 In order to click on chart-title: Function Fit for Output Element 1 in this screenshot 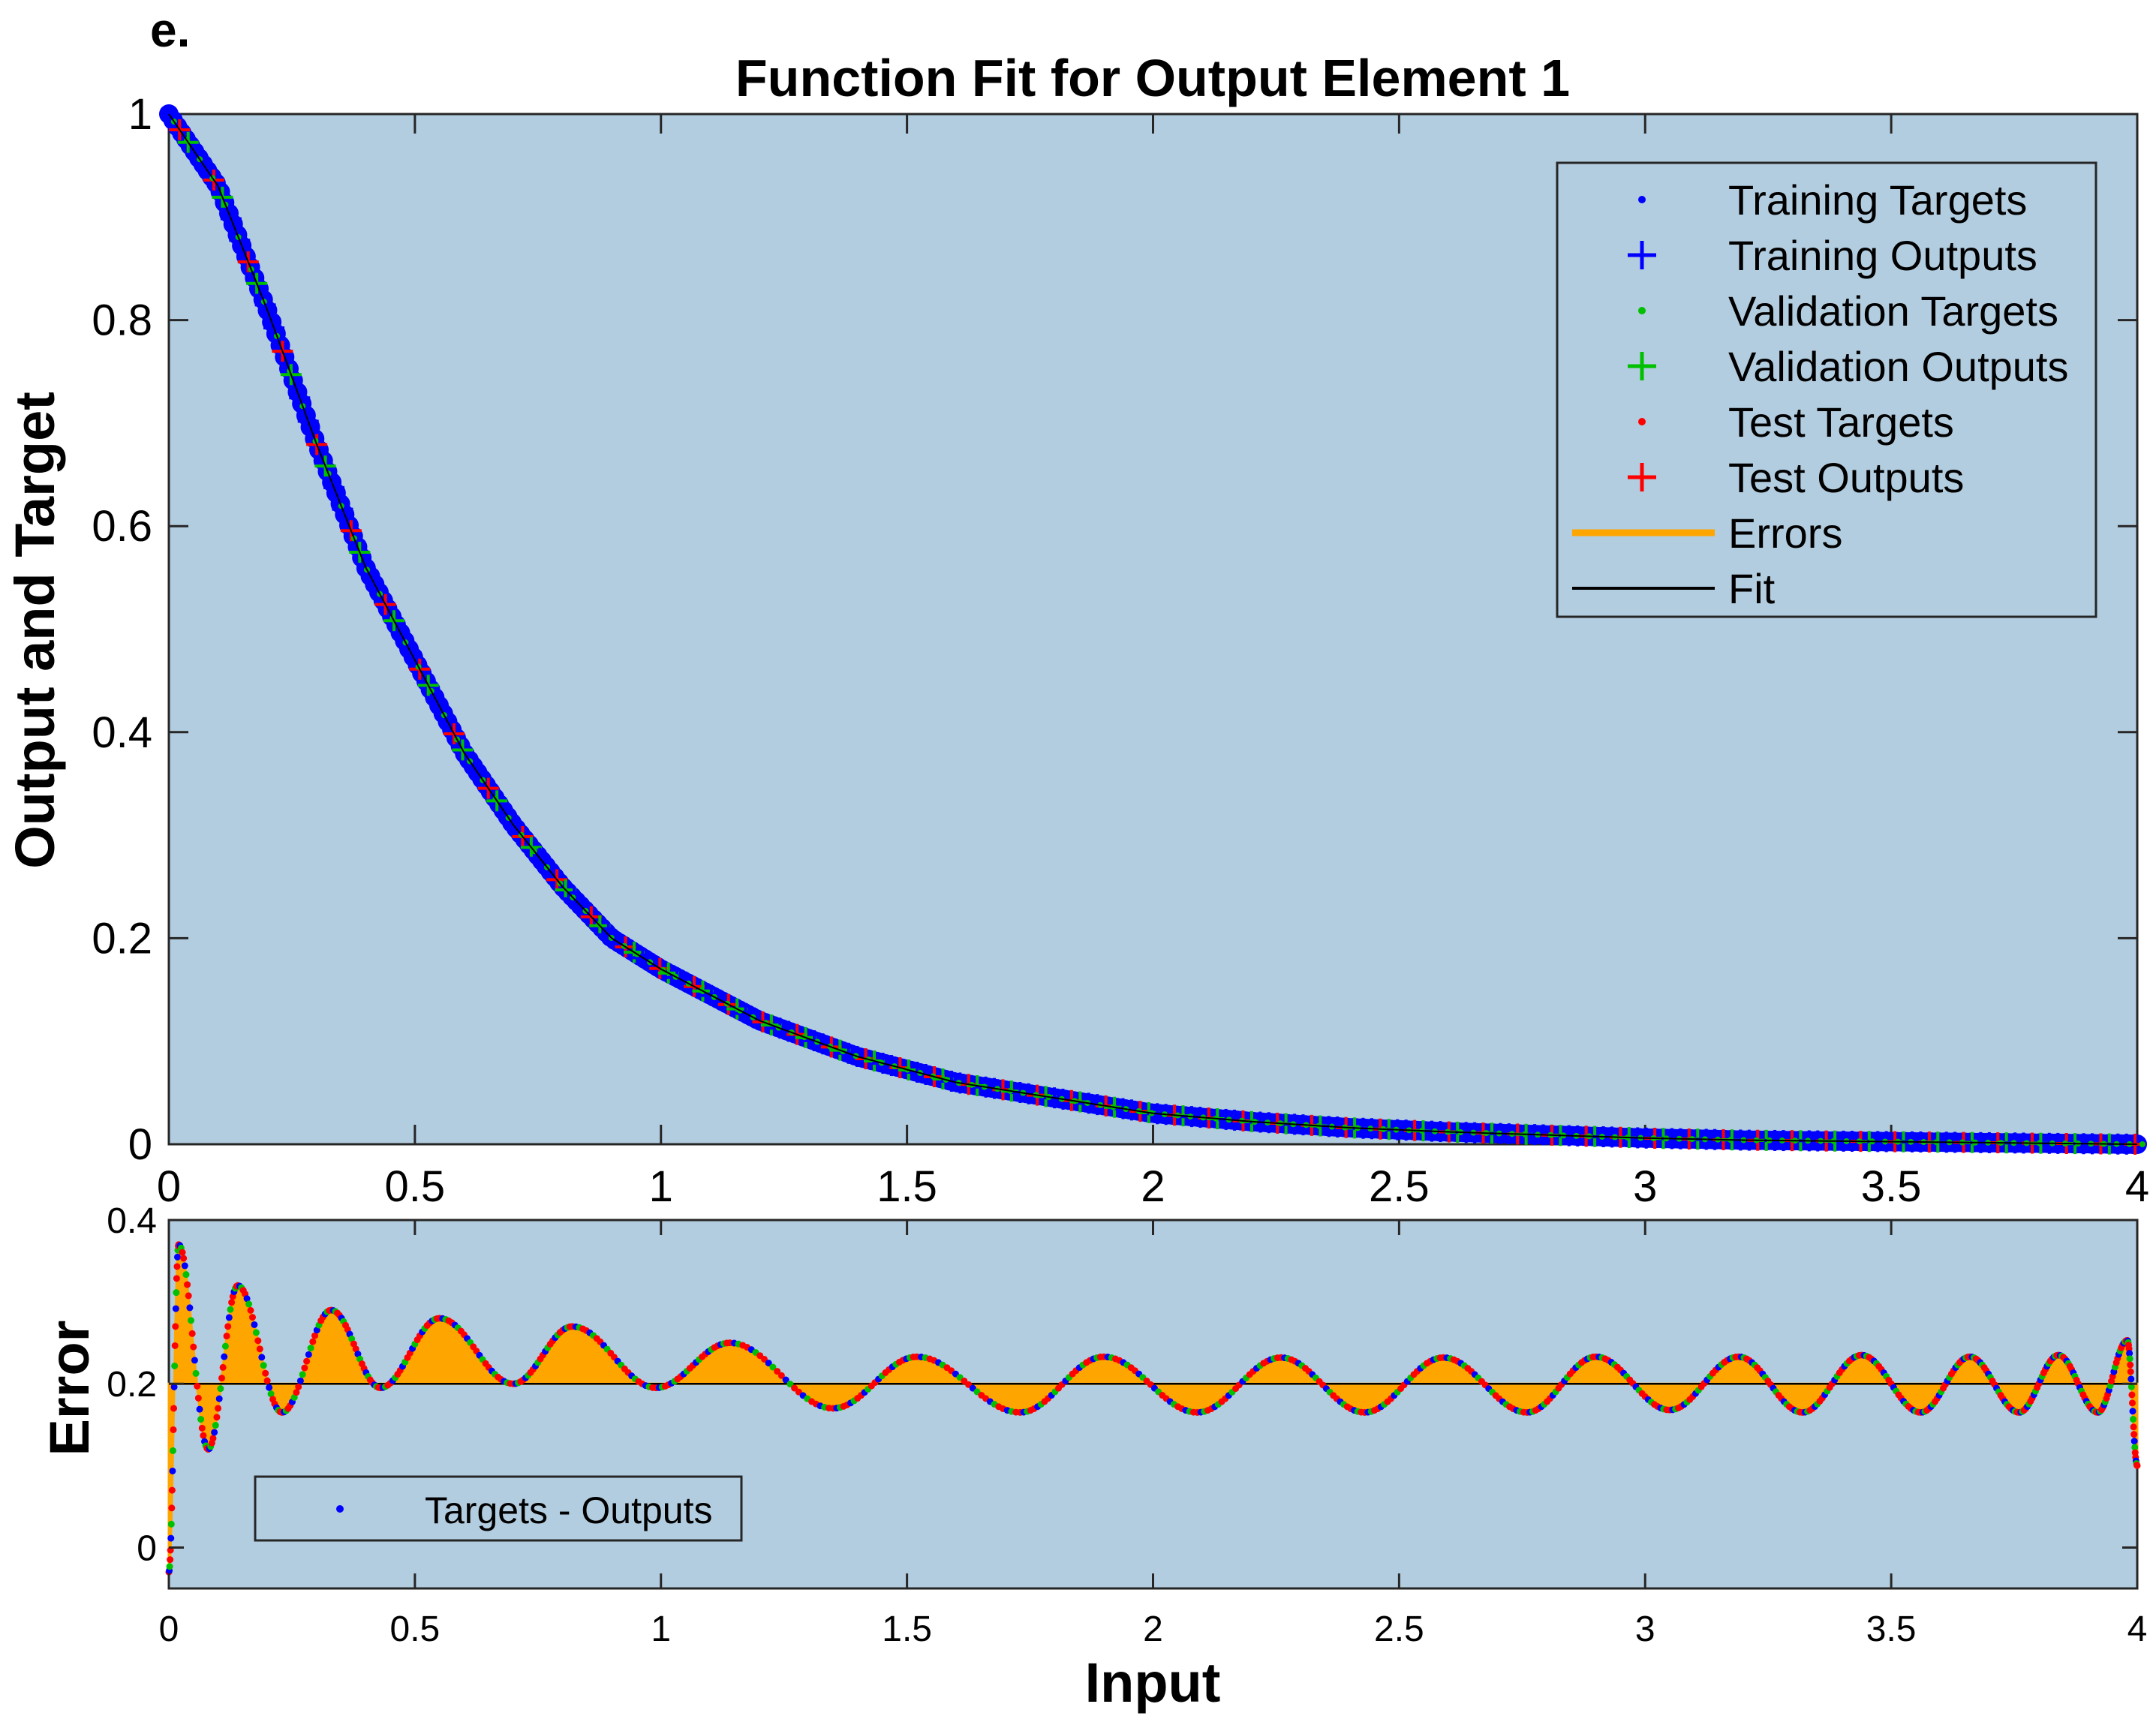, I will do `click(1152, 78)`.